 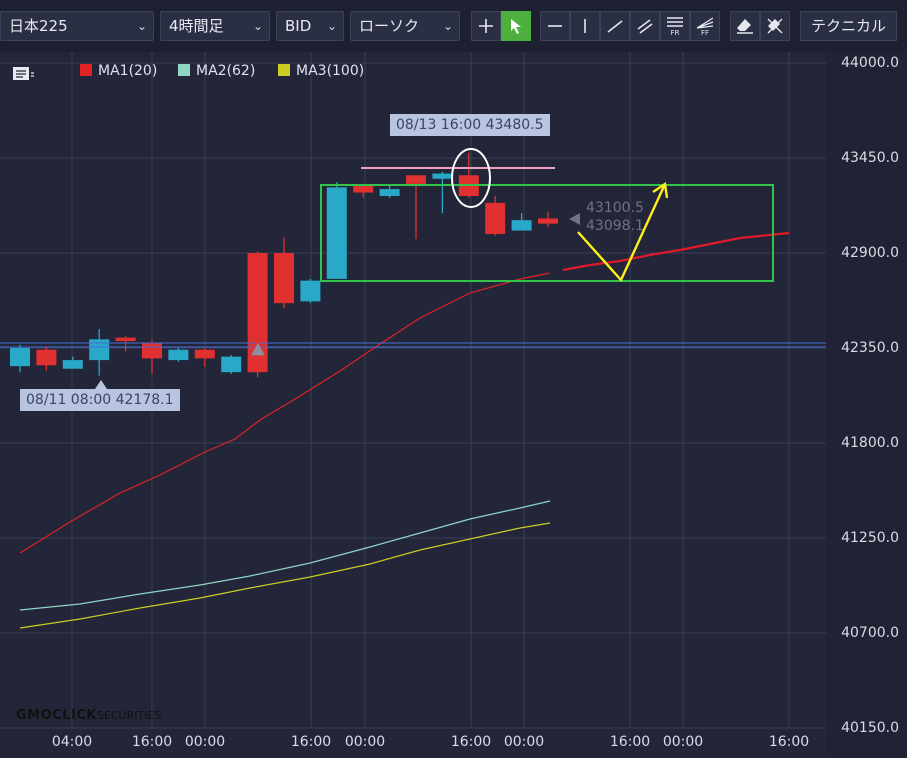 I want to click on vertical-line-tool-button, so click(x=585, y=26).